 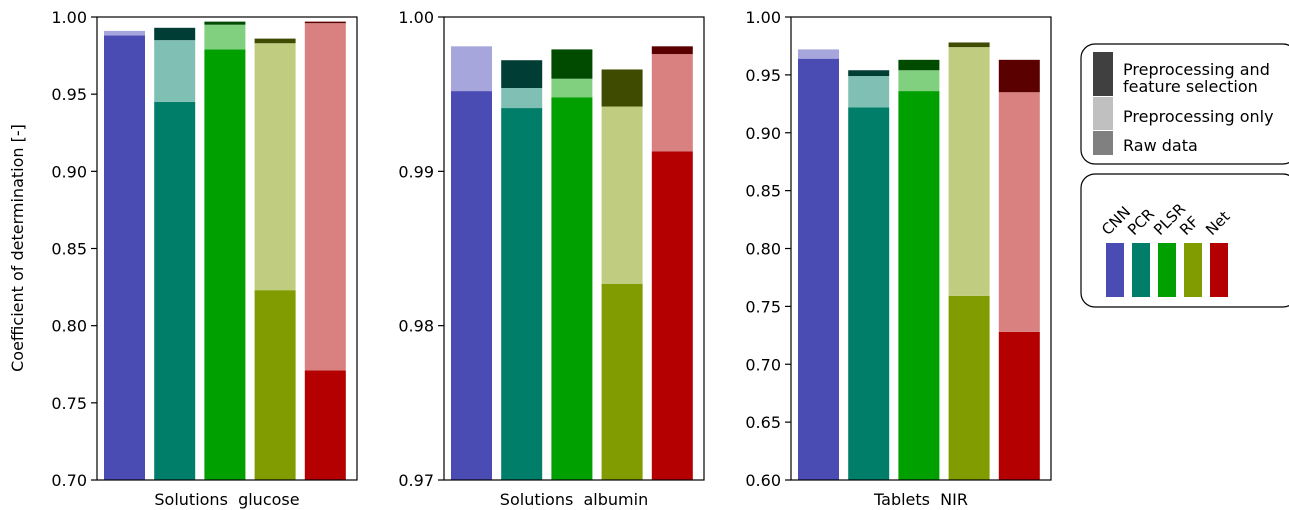 What do you see at coordinates (17, 248) in the screenshot?
I see `y-axis-label: Coefficient of determination [-]` at bounding box center [17, 248].